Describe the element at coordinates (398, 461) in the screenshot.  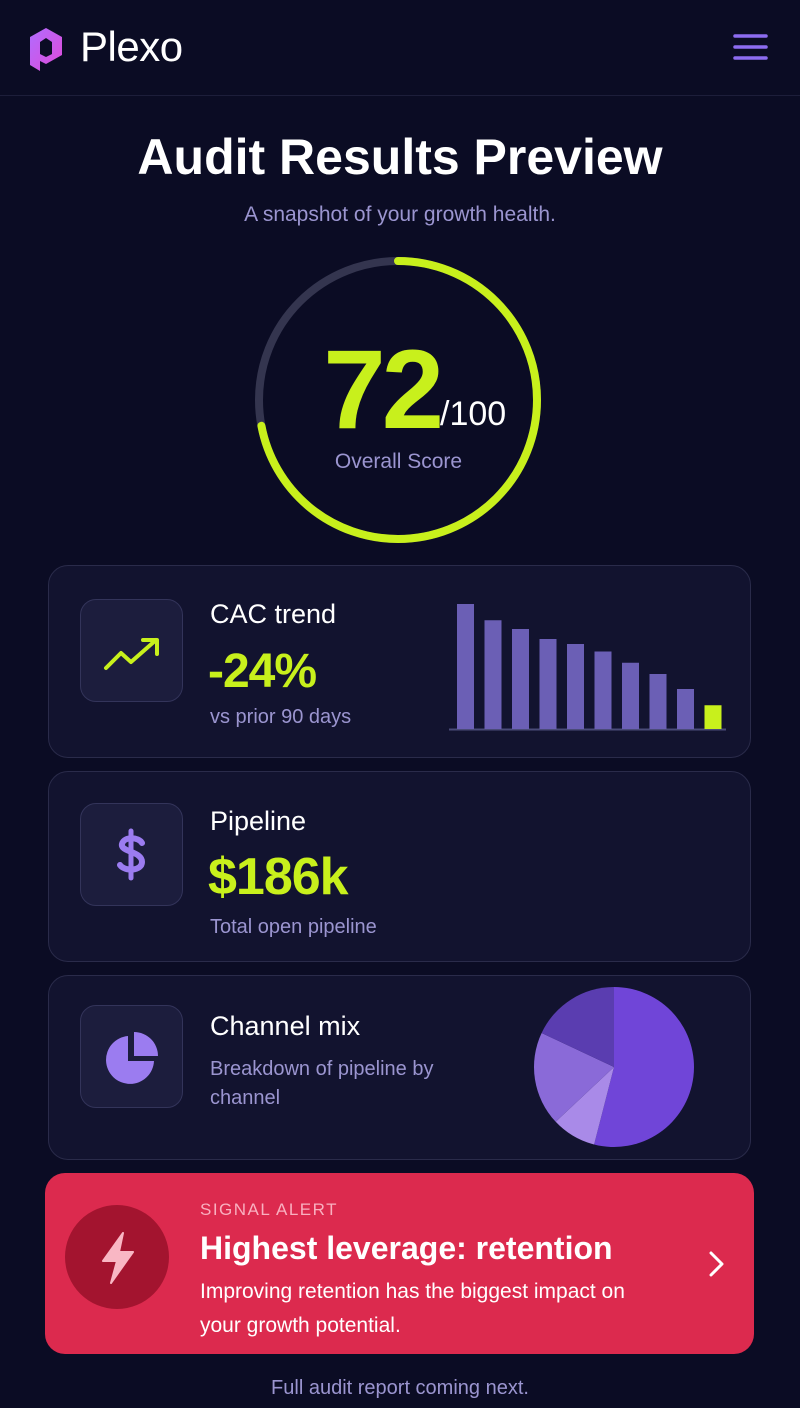
I see `score-label: Overall Score` at that location.